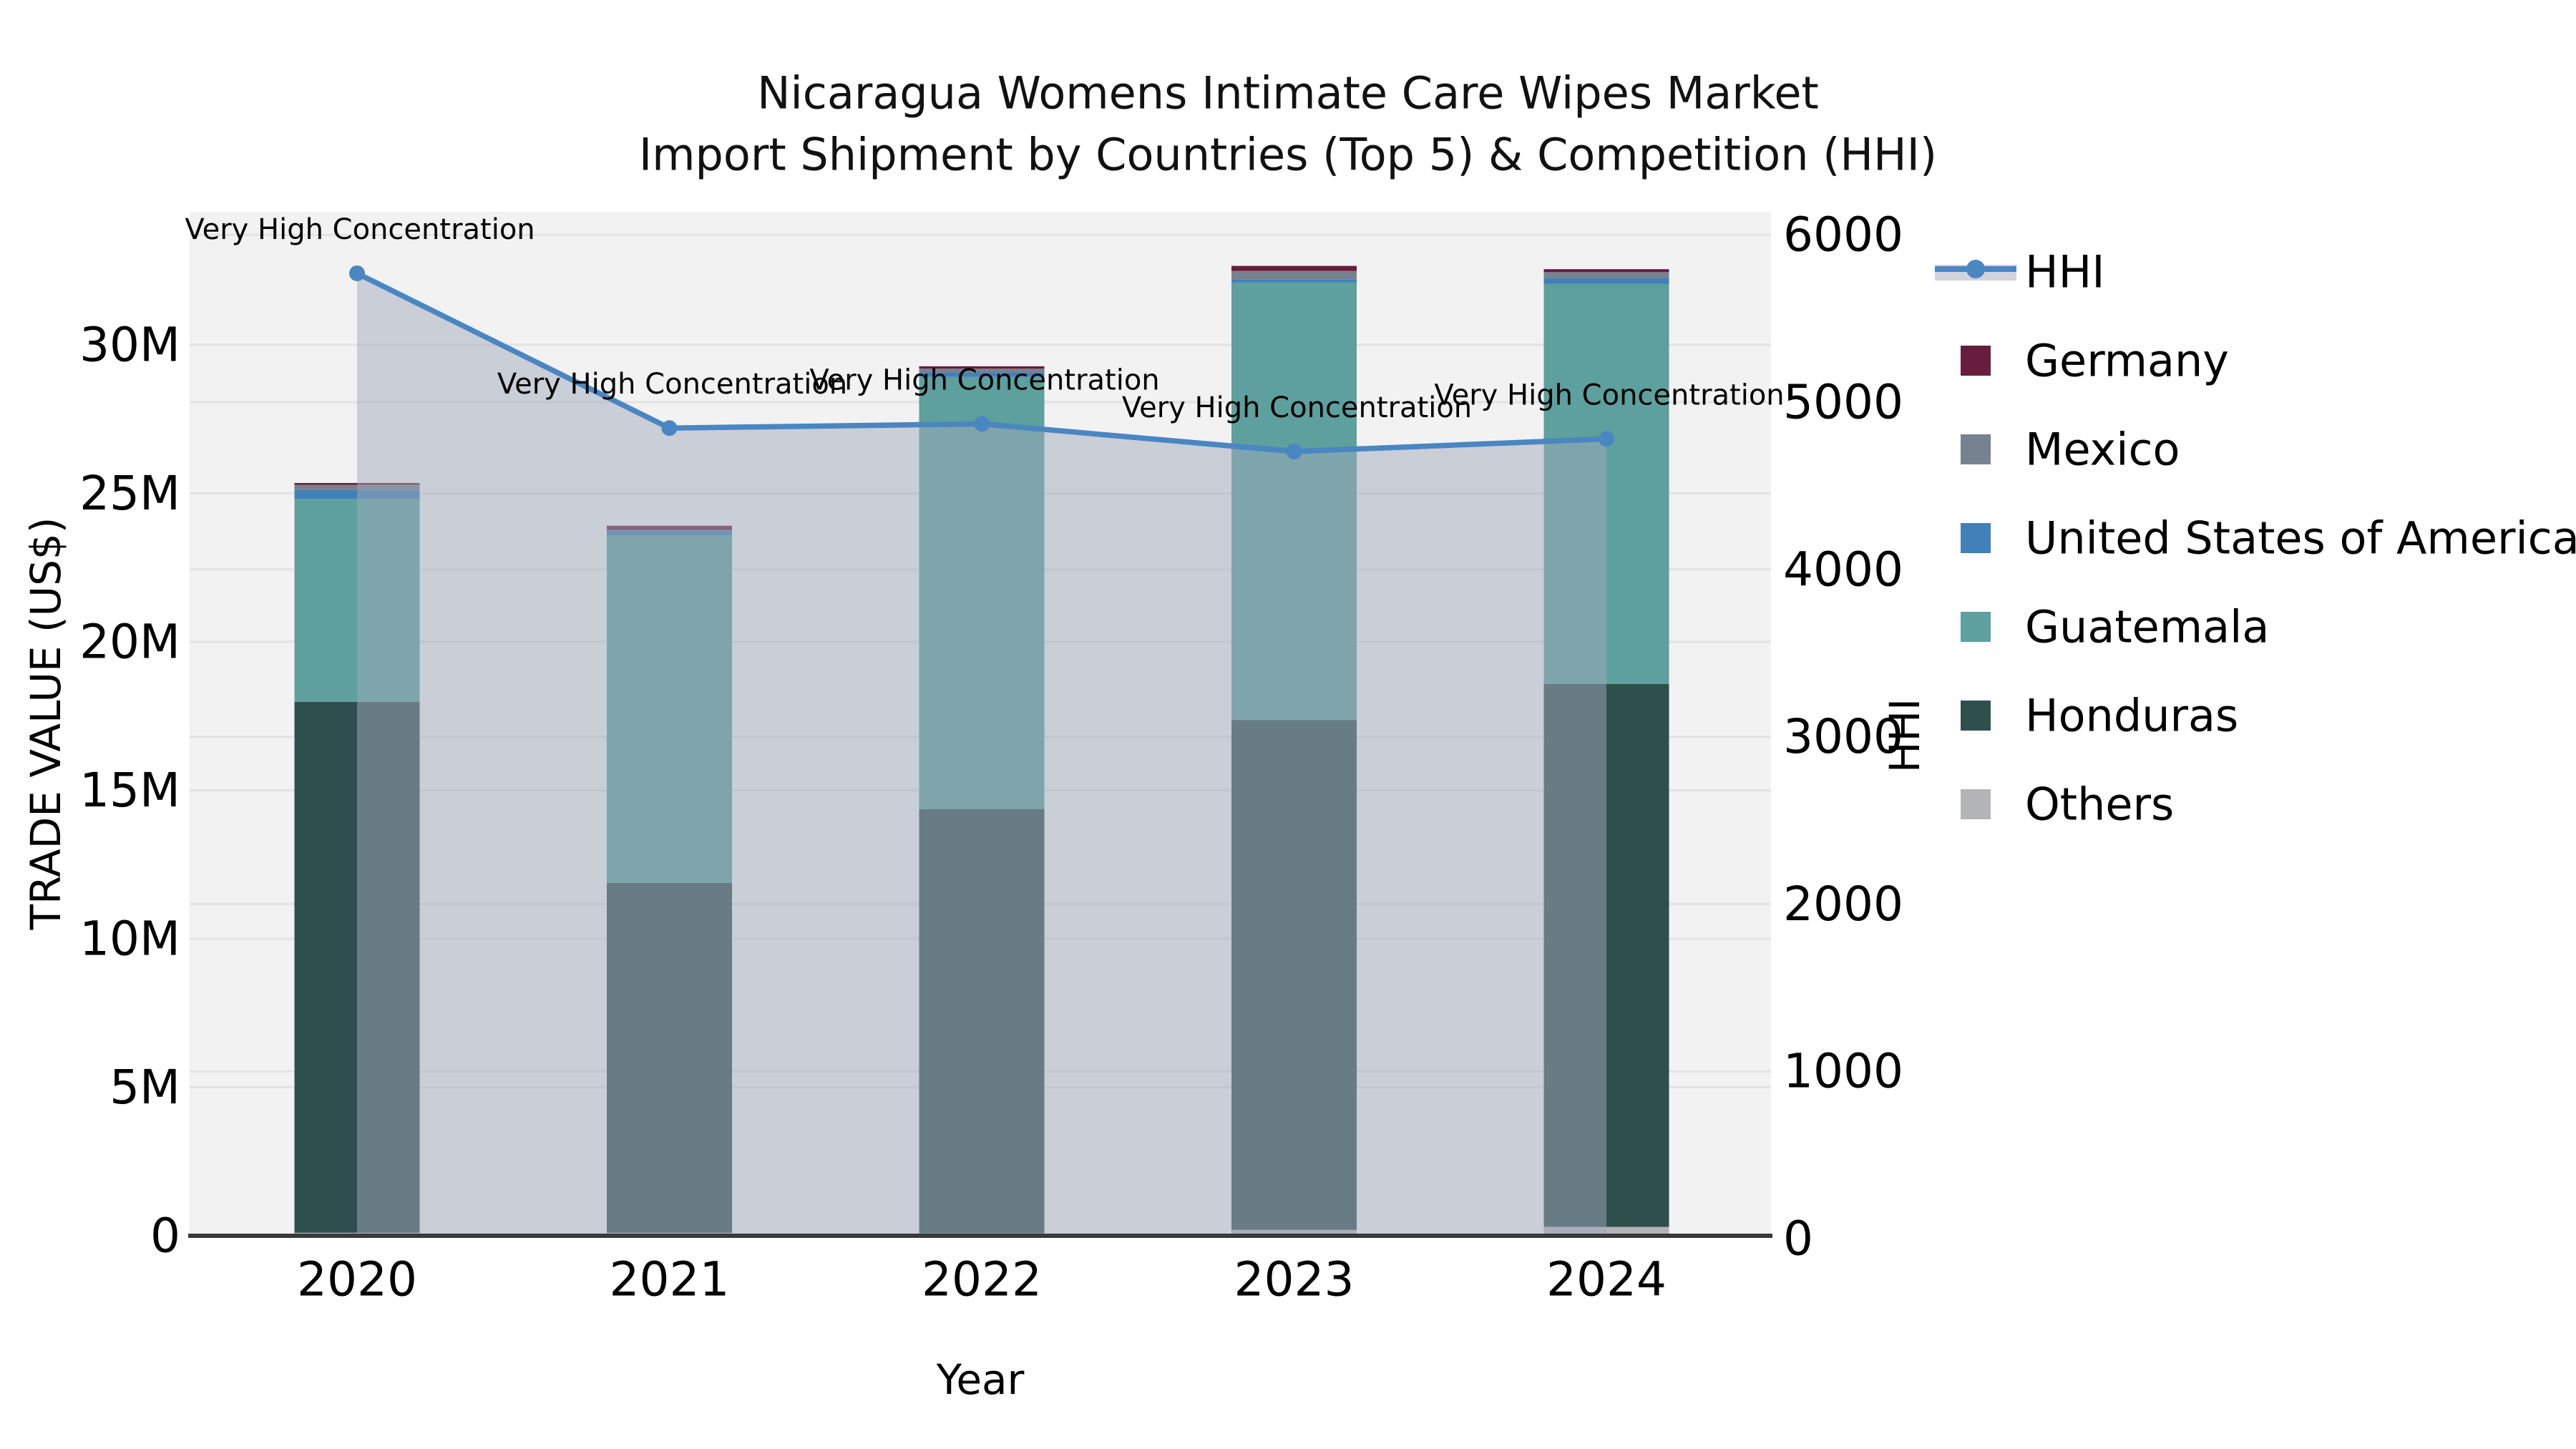 The height and width of the screenshot is (1449, 2576). Describe the element at coordinates (2300, 538) in the screenshot. I see `legend-label-united-states-of-america: United States of America` at that location.